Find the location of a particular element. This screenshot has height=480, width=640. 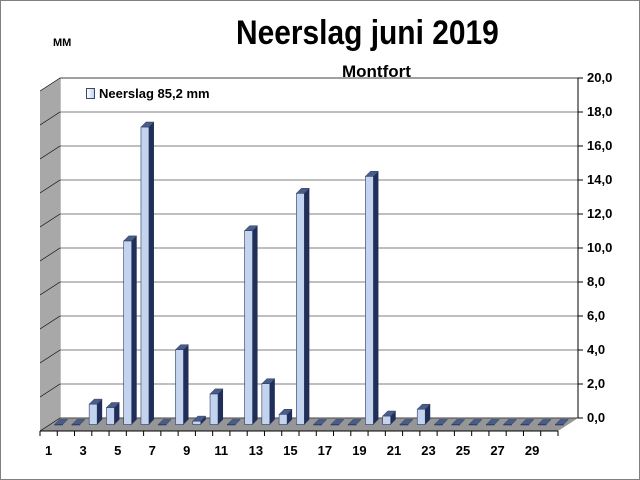

x-tick-label: 23 is located at coordinates (428, 450).